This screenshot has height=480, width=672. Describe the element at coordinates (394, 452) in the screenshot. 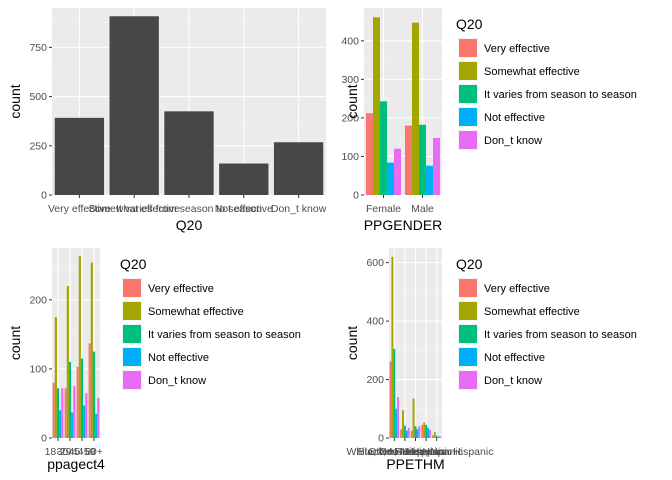

I see `x-tick-label: White, Non-Hispanic` at that location.